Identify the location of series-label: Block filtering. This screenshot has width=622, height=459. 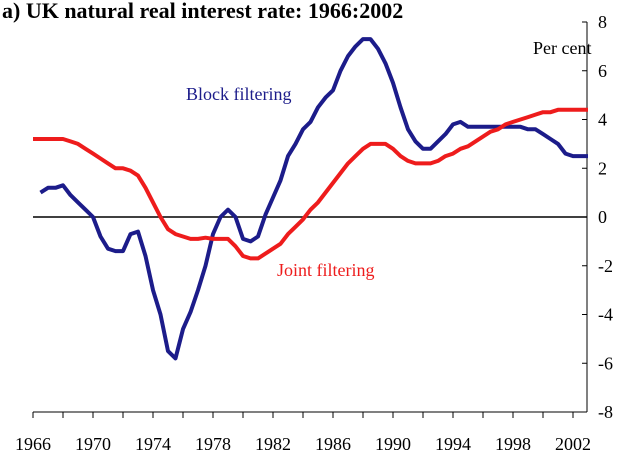
(238, 94).